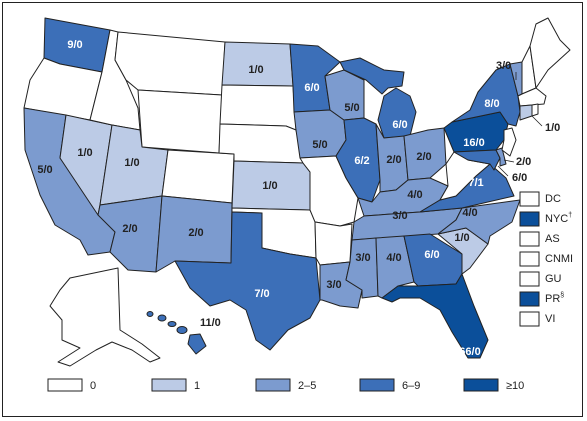 The width and height of the screenshot is (587, 421). What do you see at coordinates (180, 121) in the screenshot?
I see `state-wy` at bounding box center [180, 121].